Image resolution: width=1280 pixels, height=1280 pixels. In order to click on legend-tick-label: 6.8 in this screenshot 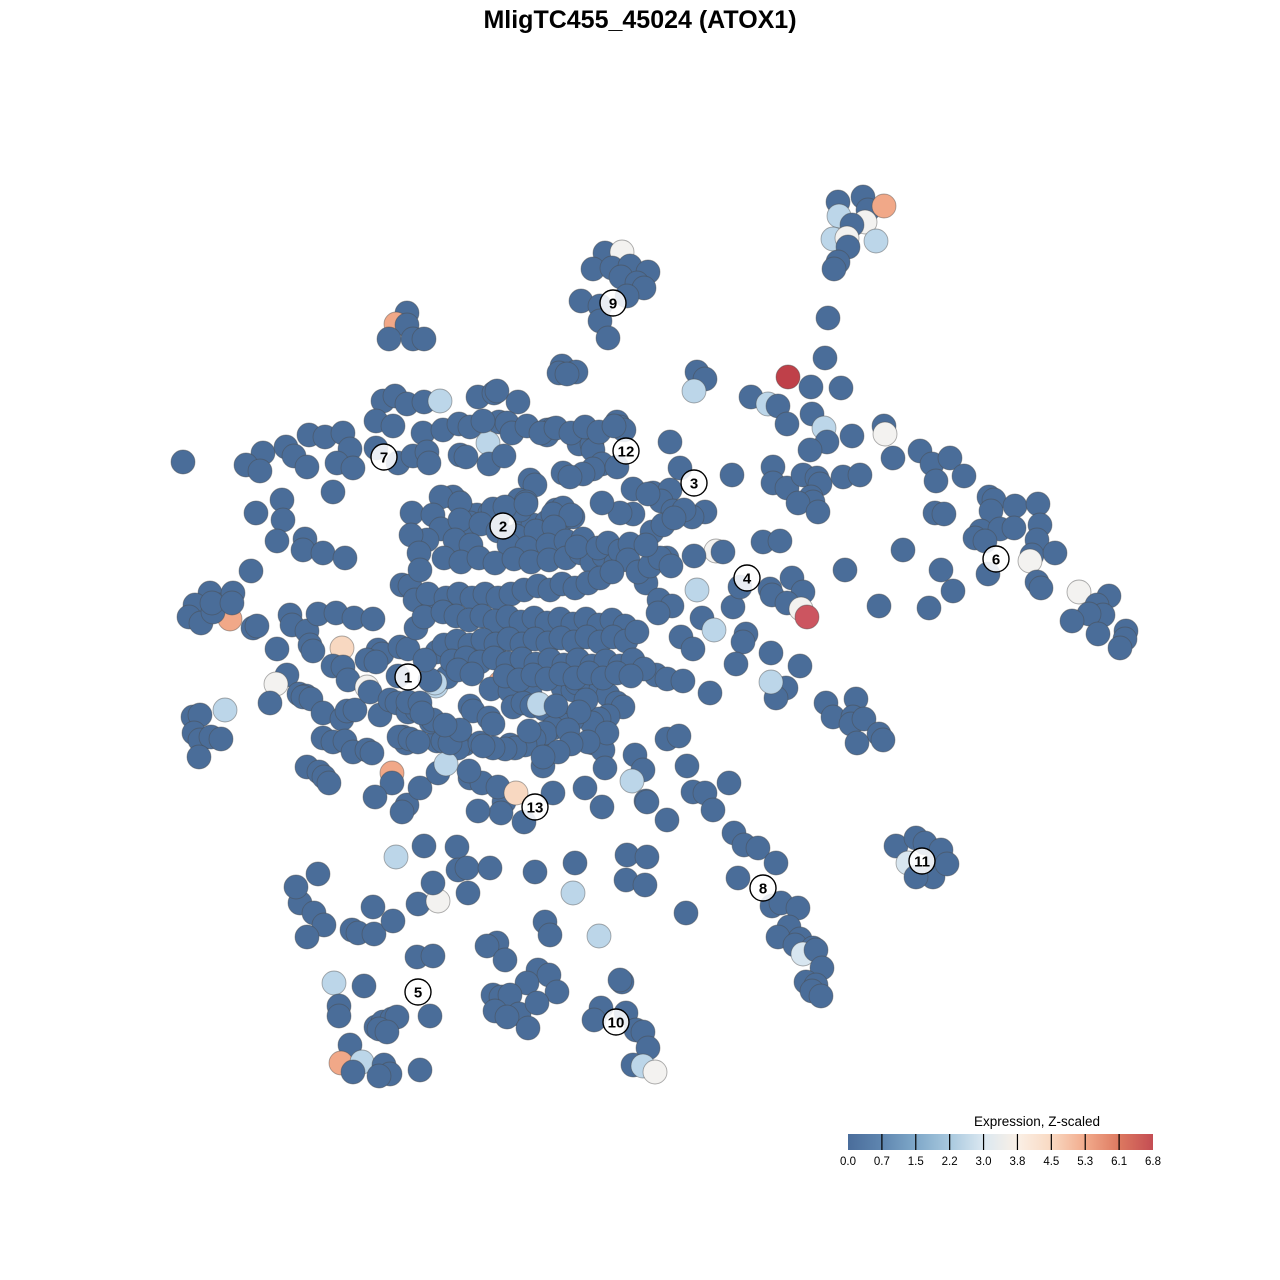, I will do `click(1153, 1162)`.